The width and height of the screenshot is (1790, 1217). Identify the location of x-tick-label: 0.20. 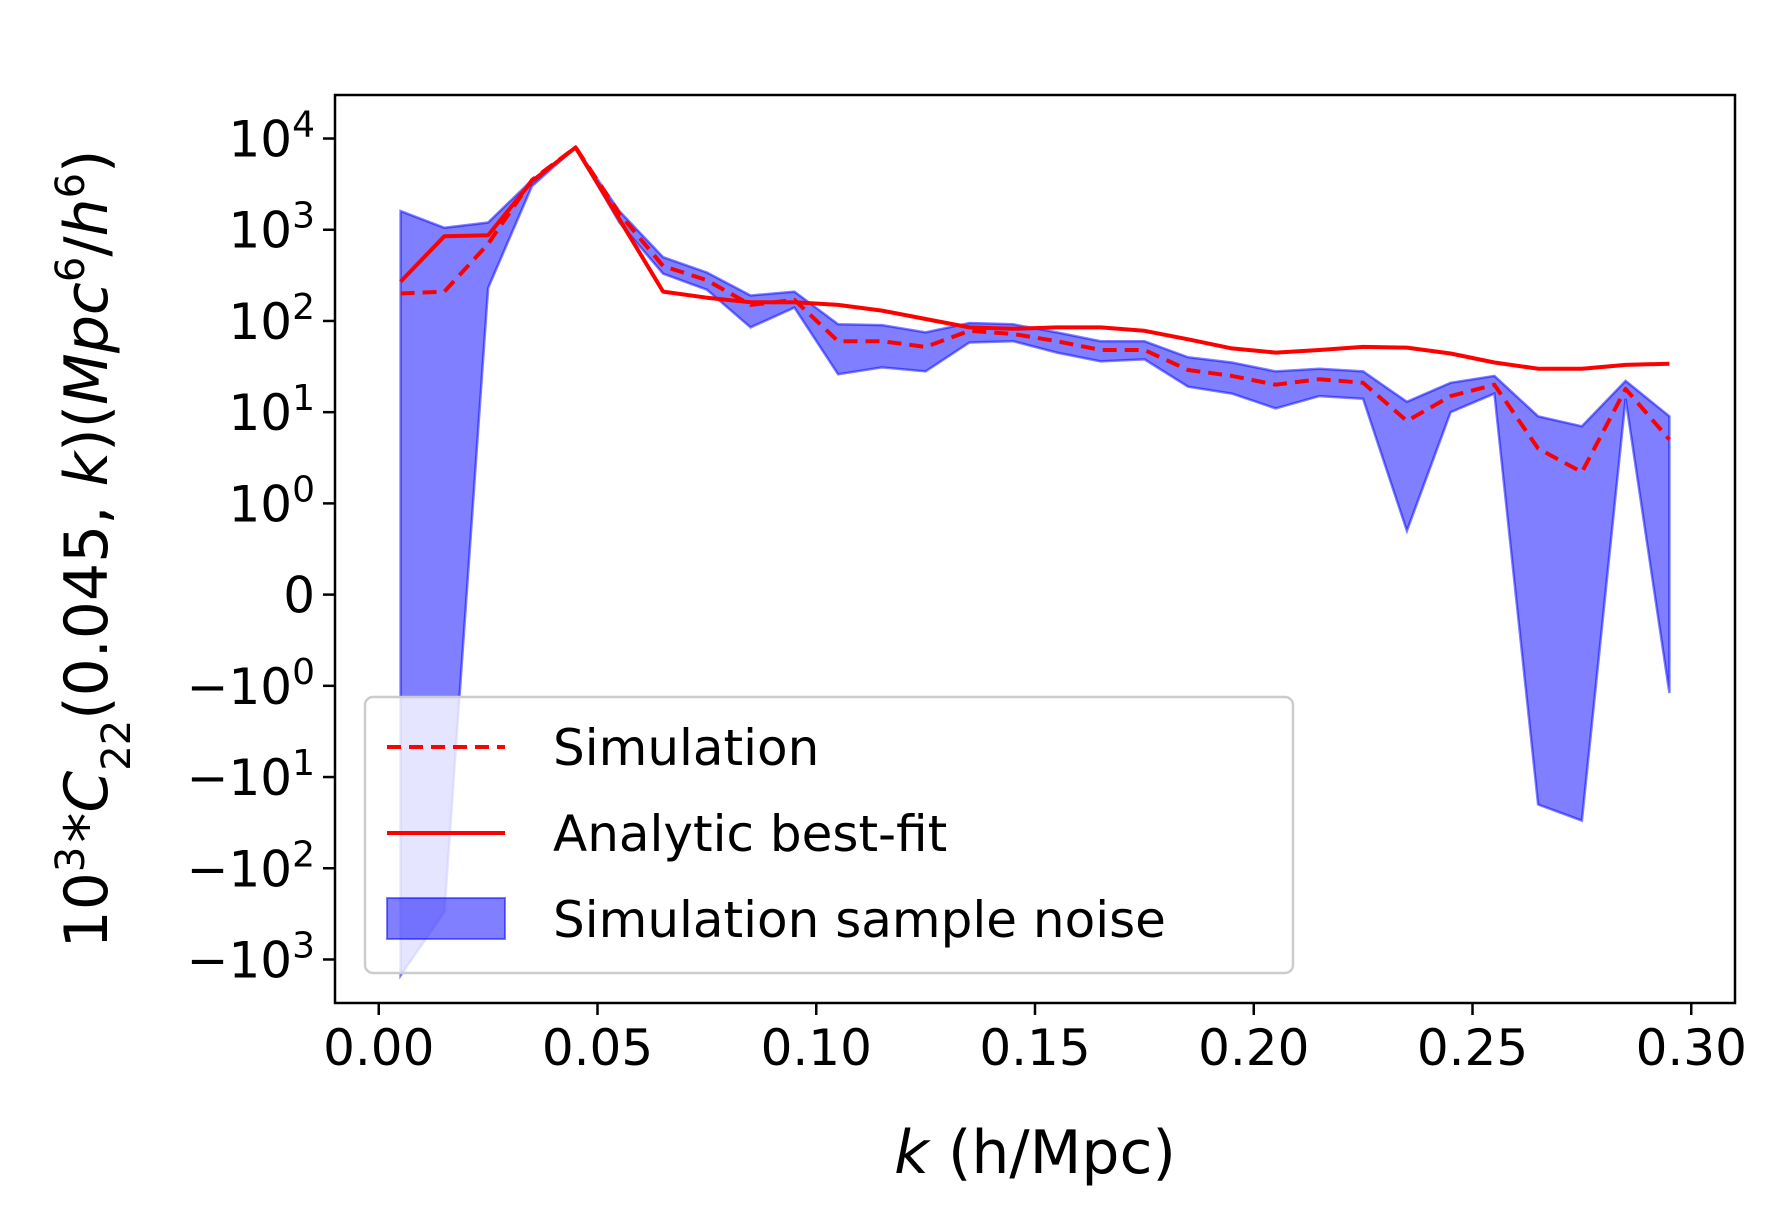
(1253, 1048).